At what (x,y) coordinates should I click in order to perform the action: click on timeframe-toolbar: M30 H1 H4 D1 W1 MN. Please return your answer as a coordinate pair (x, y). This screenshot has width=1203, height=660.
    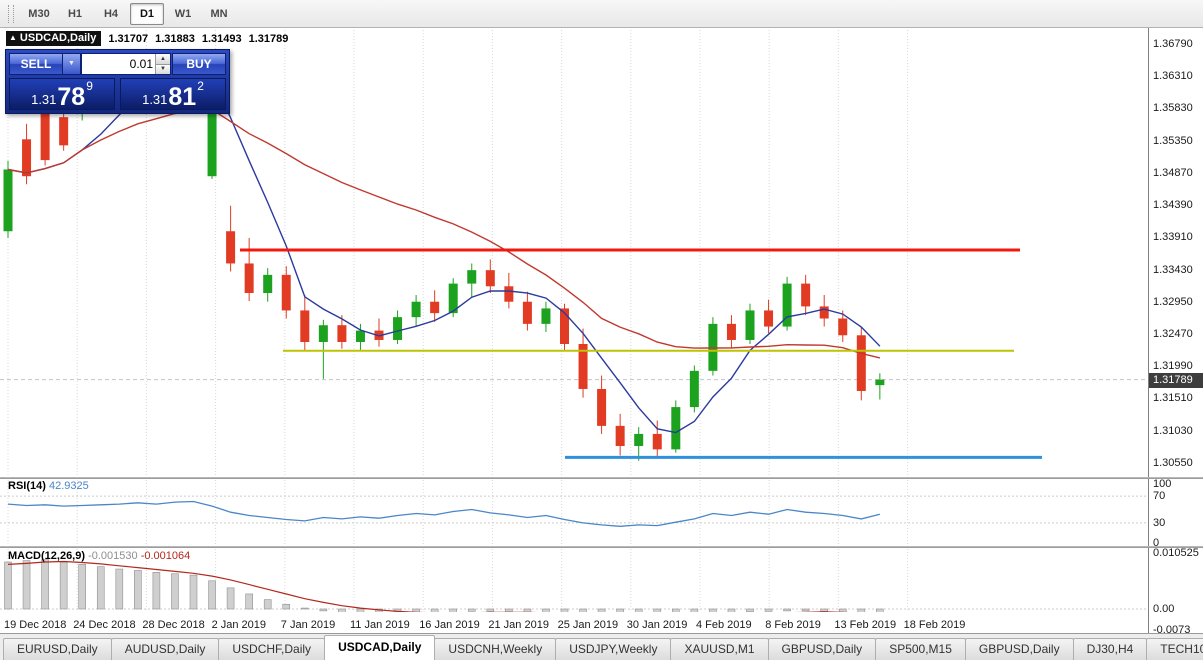
    Looking at the image, I should click on (601, 14).